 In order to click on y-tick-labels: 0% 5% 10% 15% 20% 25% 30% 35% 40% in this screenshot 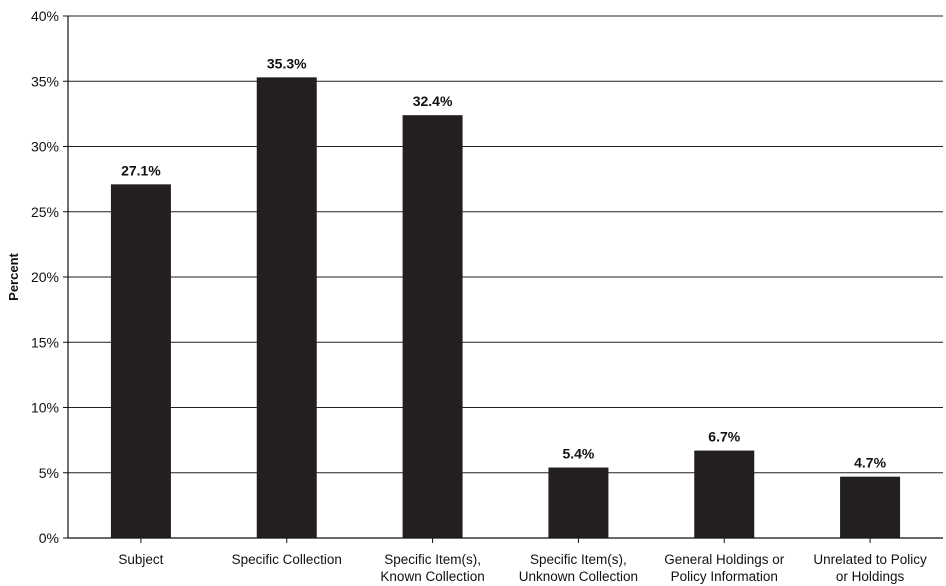, I will do `click(45, 277)`.